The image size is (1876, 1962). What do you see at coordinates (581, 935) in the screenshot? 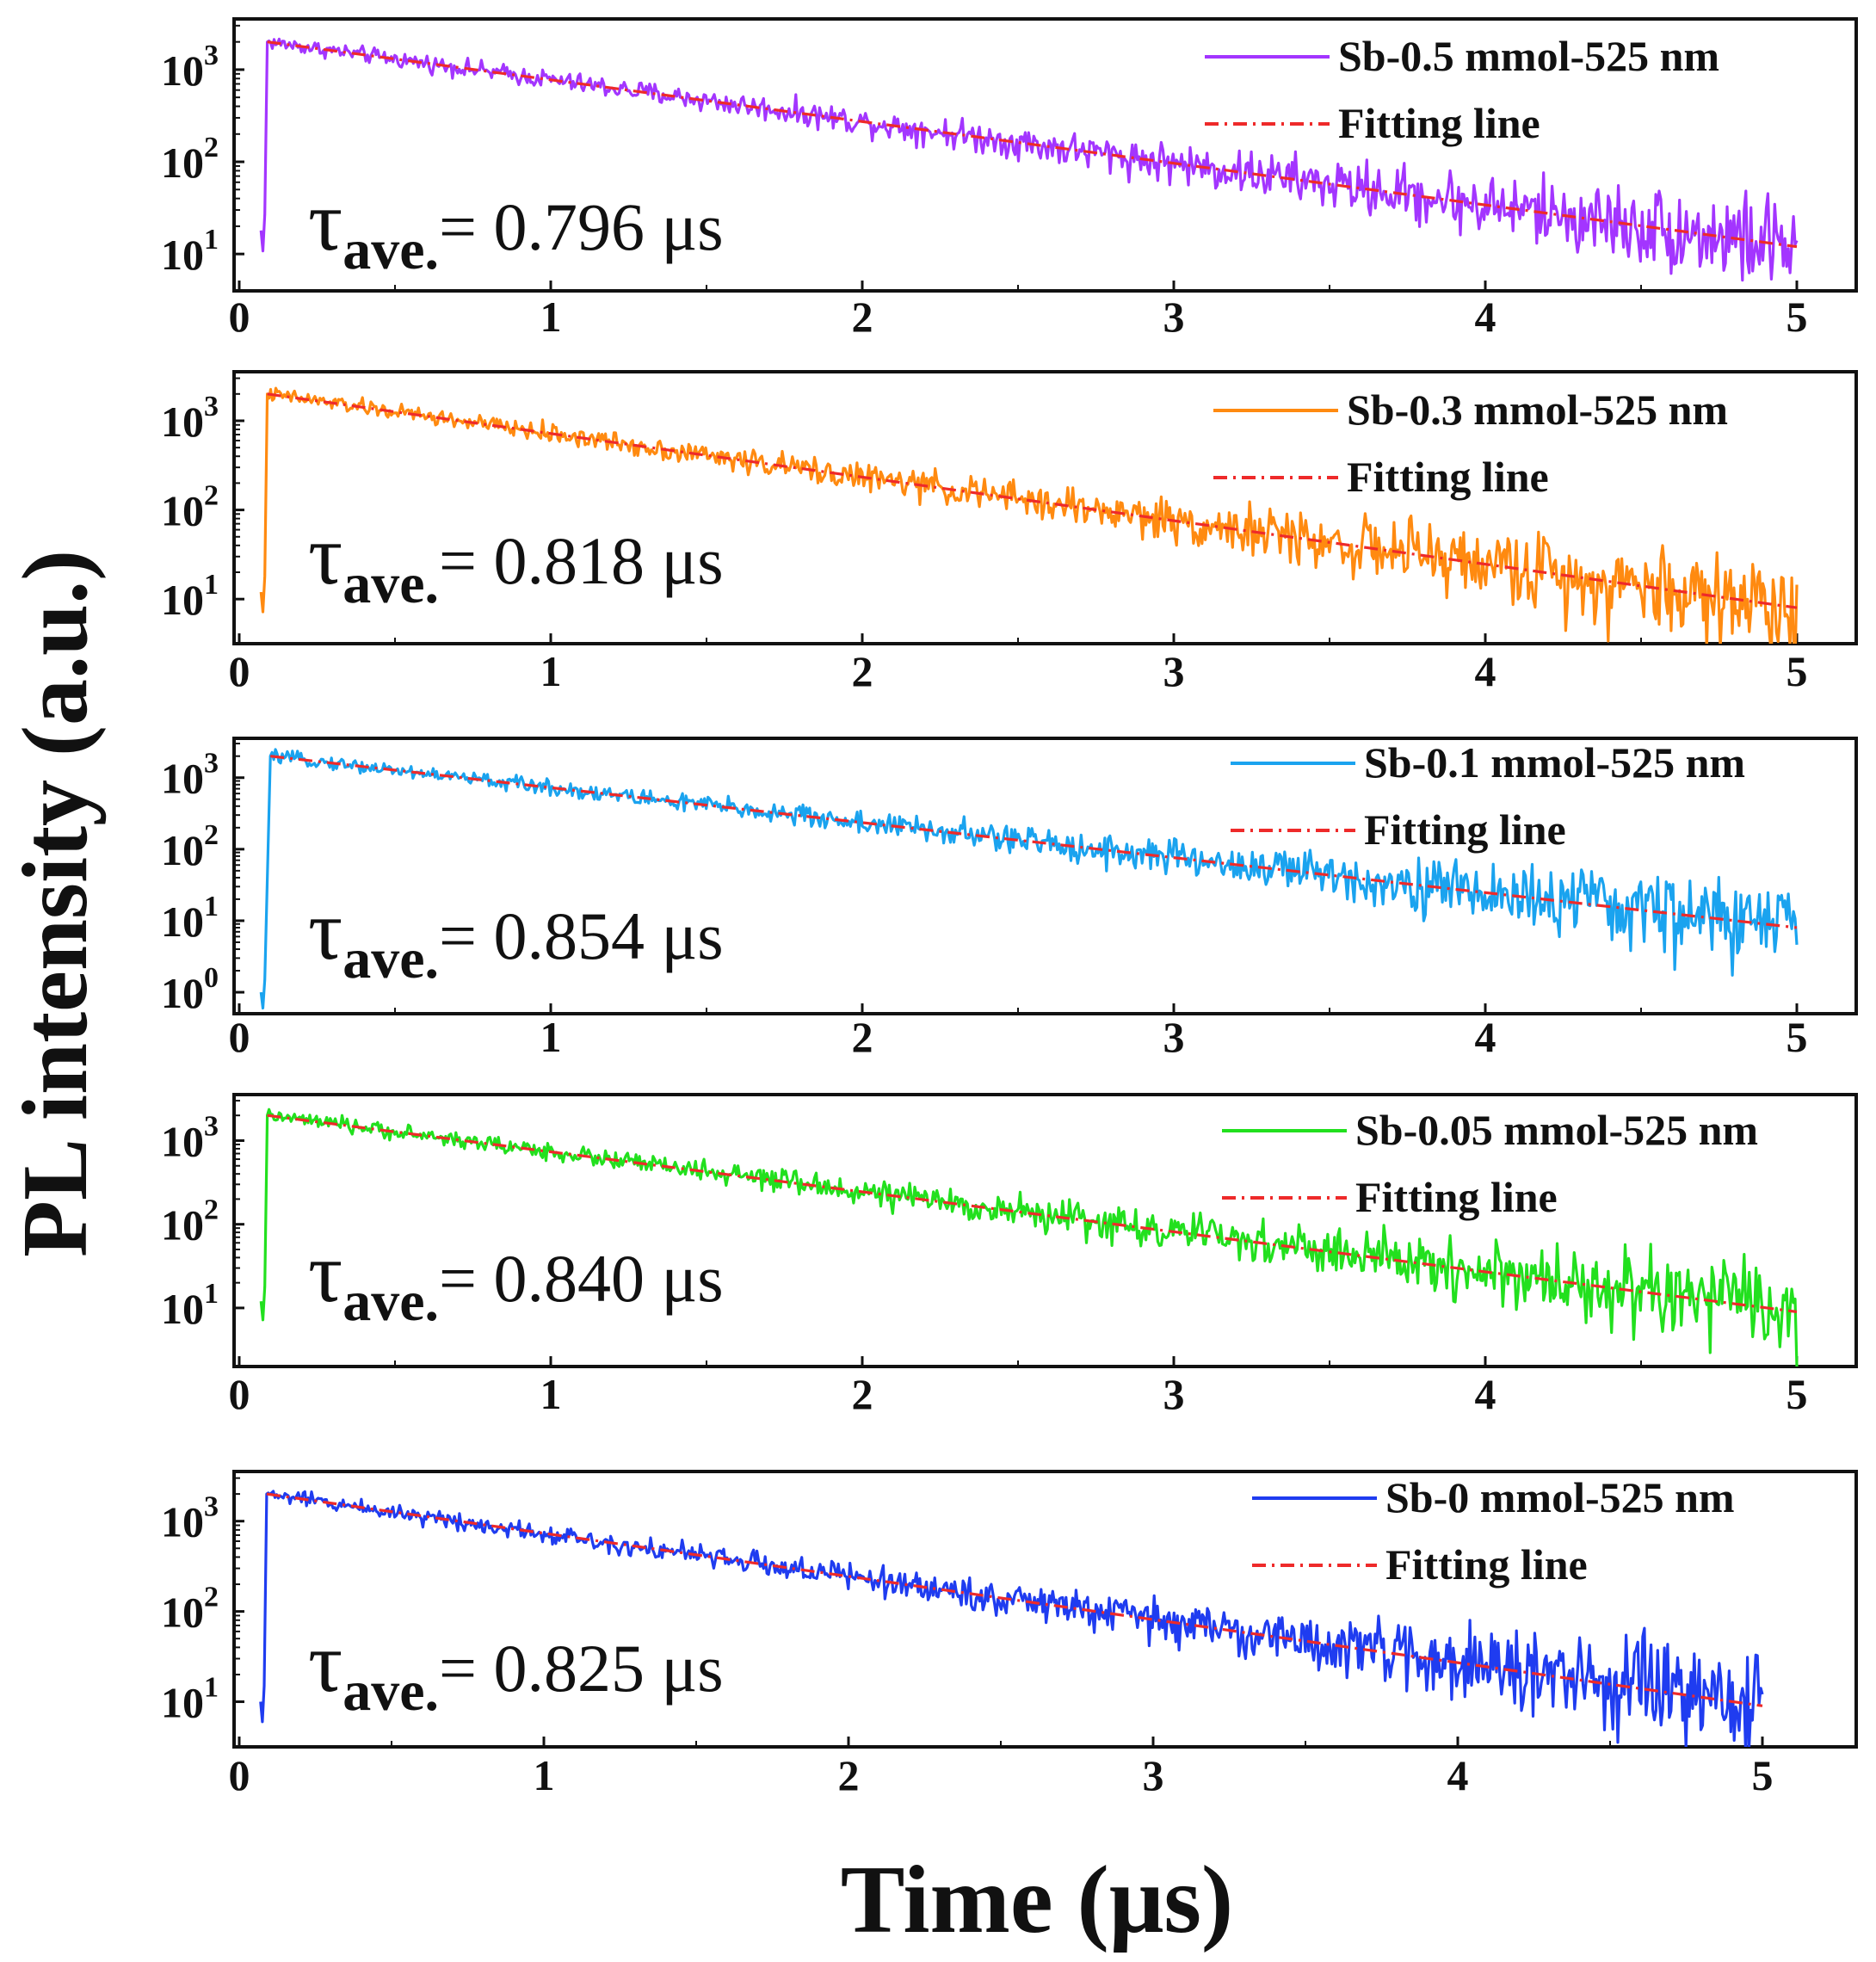
I see `tau-value: = 0.854 μs` at bounding box center [581, 935].